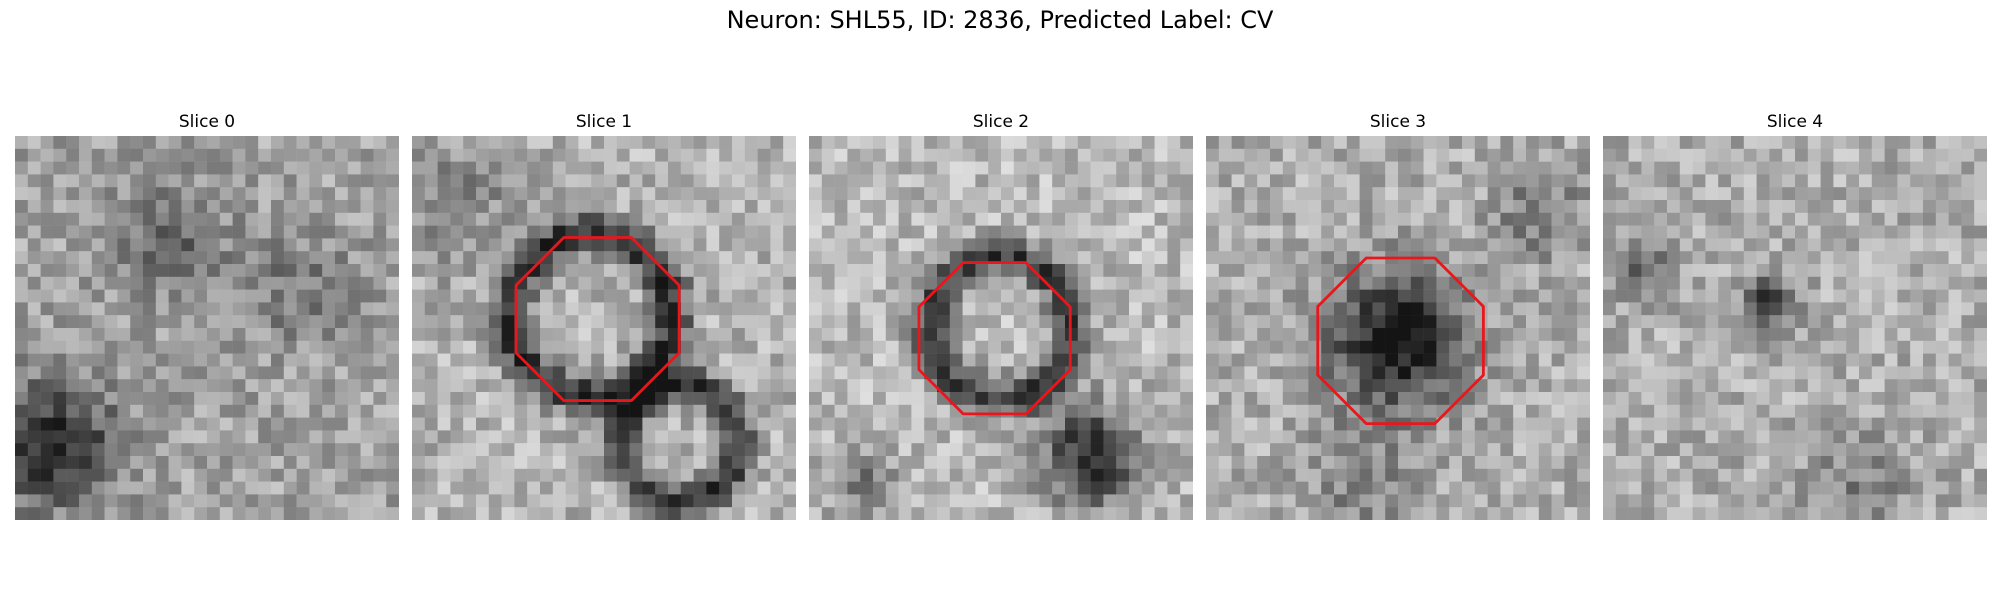 The width and height of the screenshot is (2000, 600). I want to click on slice-panel-4: Slice 4, so click(1795, 314).